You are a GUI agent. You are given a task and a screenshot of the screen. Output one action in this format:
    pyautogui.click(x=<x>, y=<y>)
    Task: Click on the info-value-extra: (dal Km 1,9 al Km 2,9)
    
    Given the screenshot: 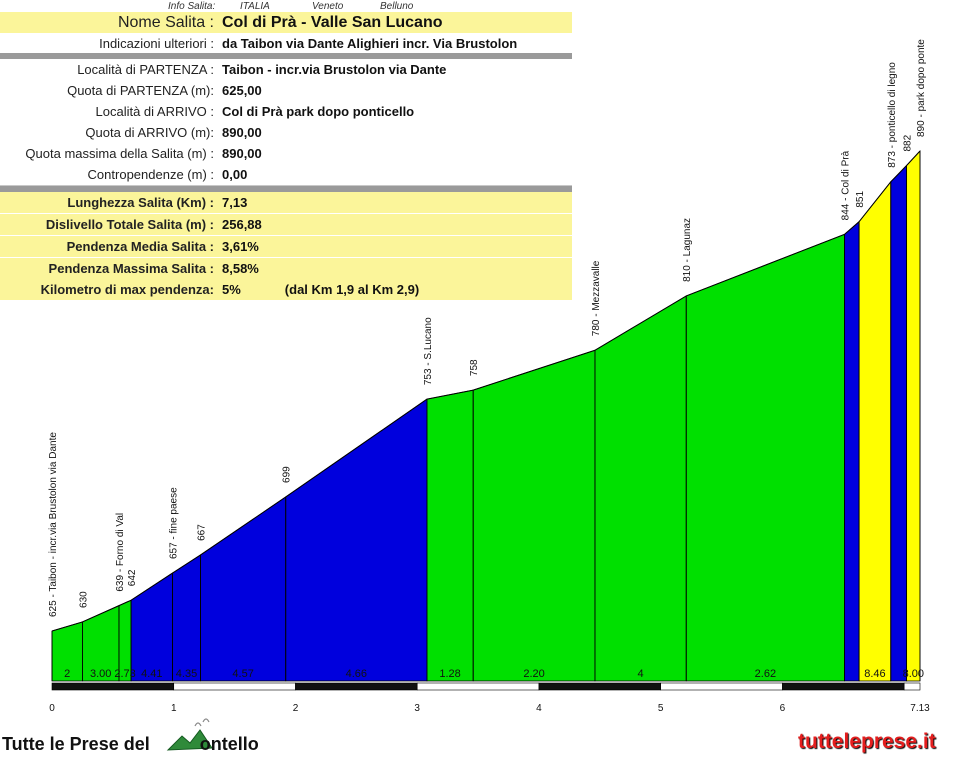 What is the action you would take?
    pyautogui.click(x=352, y=289)
    